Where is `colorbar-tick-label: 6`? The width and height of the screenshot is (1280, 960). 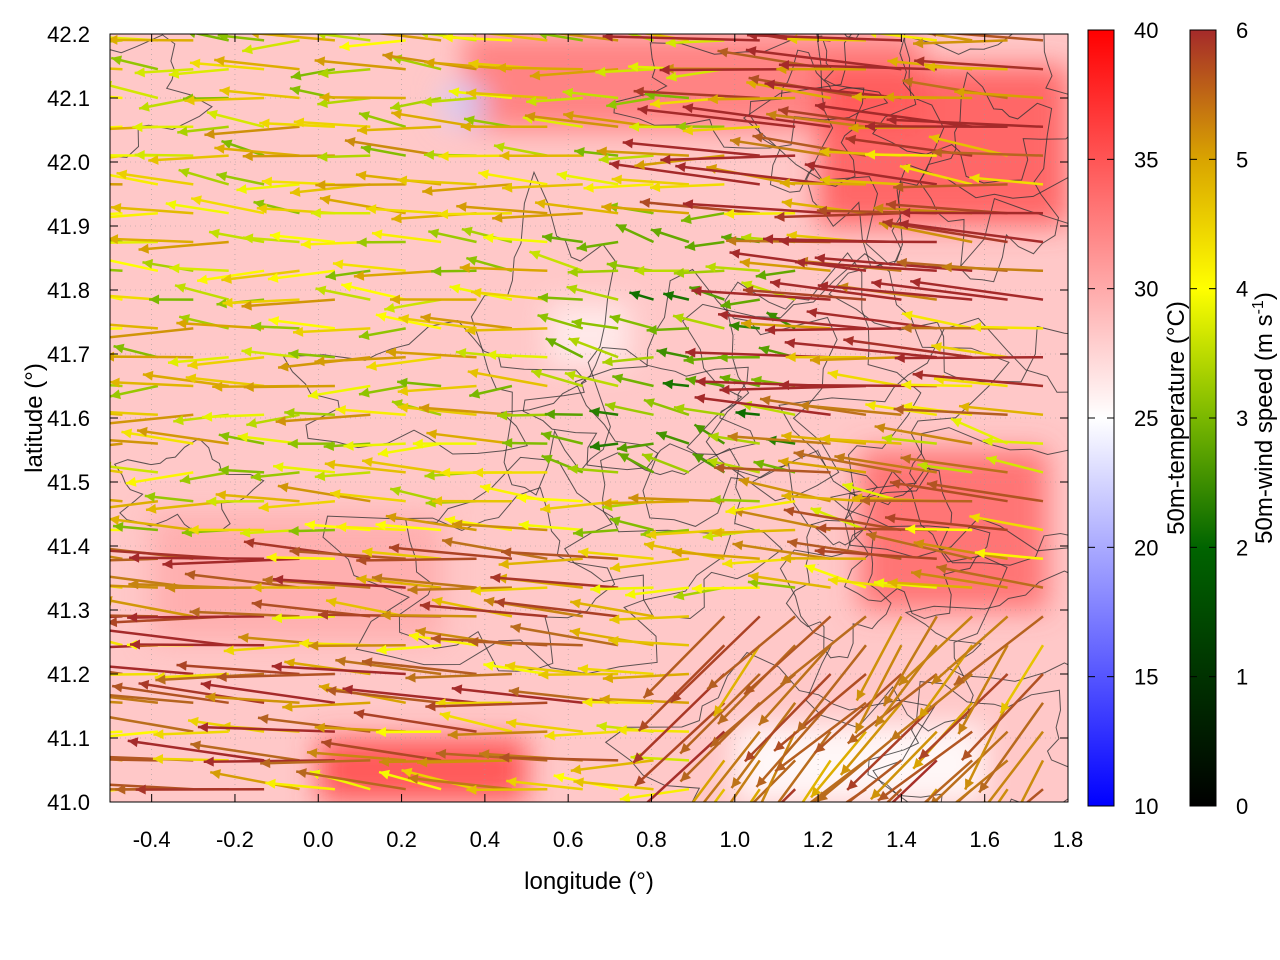 colorbar-tick-label: 6 is located at coordinates (1242, 30).